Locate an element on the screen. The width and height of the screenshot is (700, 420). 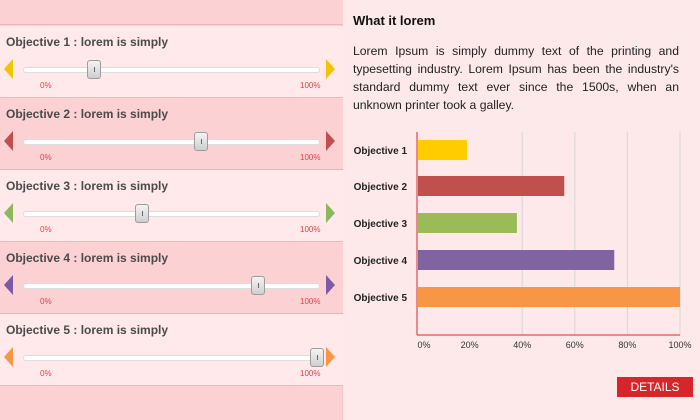
chart-category-label: Objective 5 is located at coordinates (381, 298).